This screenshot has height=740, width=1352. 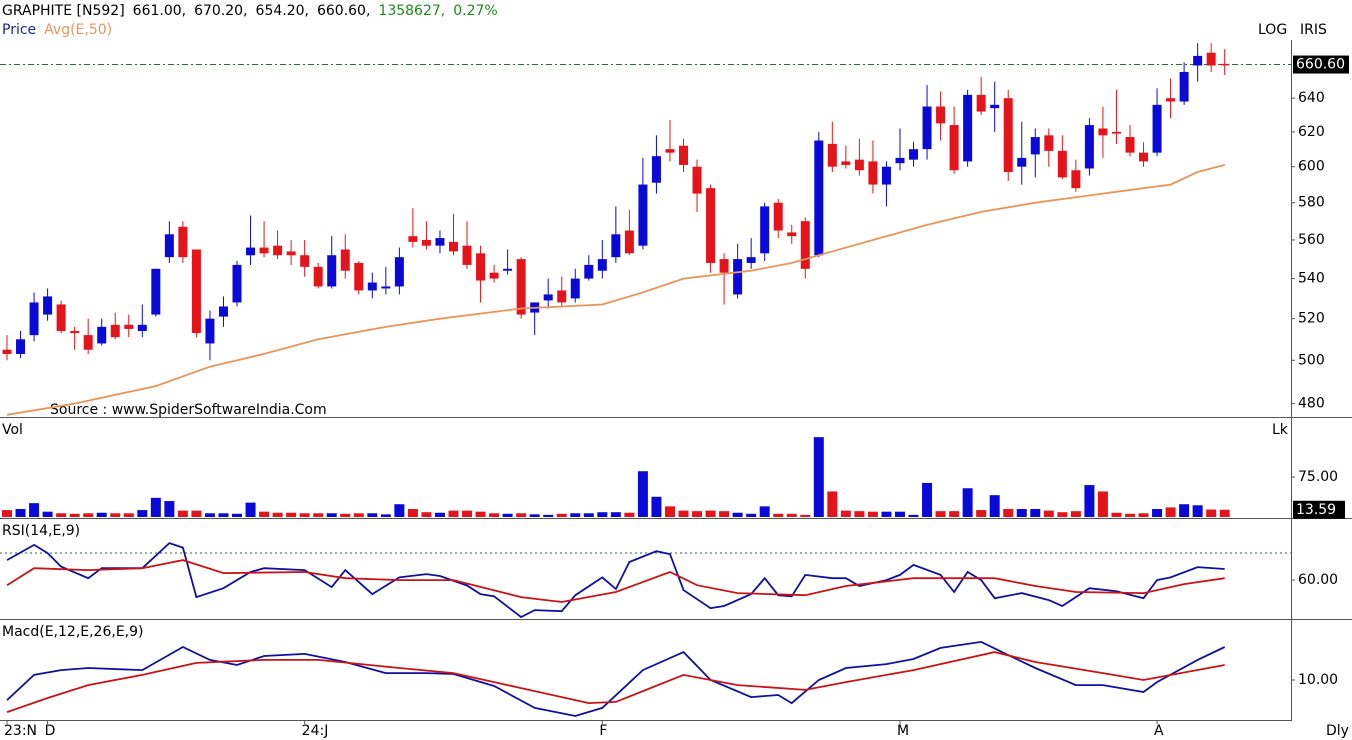 What do you see at coordinates (1318, 477) in the screenshot?
I see `y-tick-label: 75.00` at bounding box center [1318, 477].